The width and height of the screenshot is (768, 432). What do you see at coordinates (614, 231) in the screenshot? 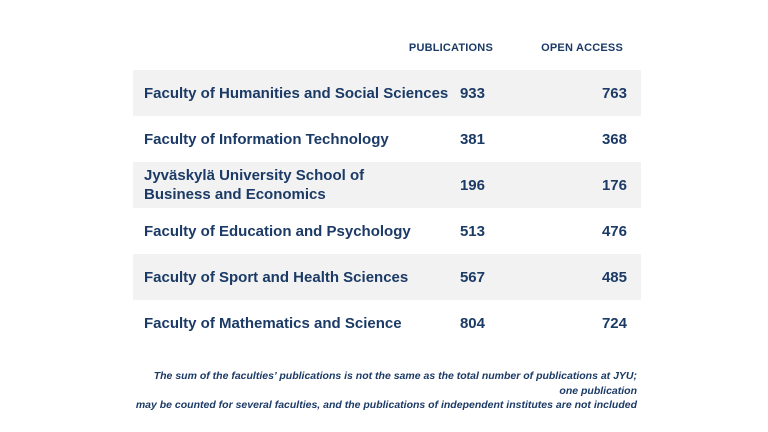
I see `open-access-value: 476` at bounding box center [614, 231].